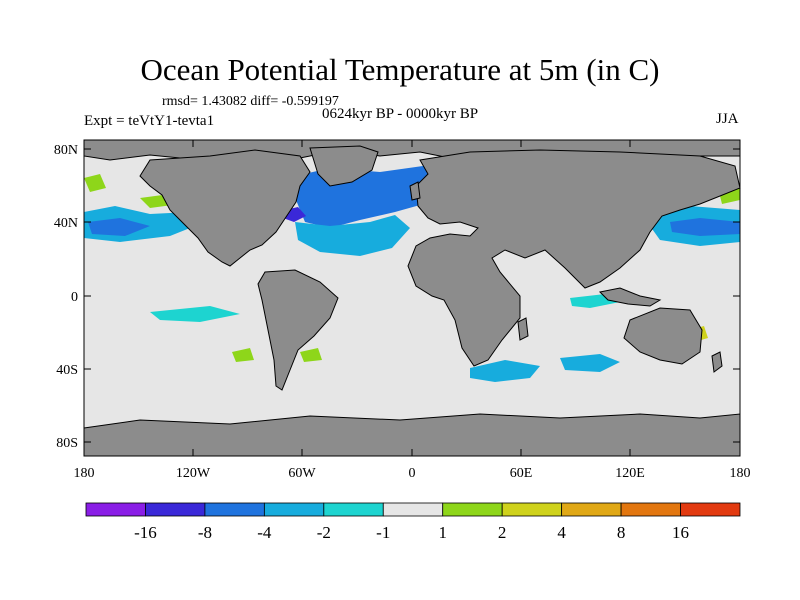  I want to click on lon-label-0: 0, so click(412, 473).